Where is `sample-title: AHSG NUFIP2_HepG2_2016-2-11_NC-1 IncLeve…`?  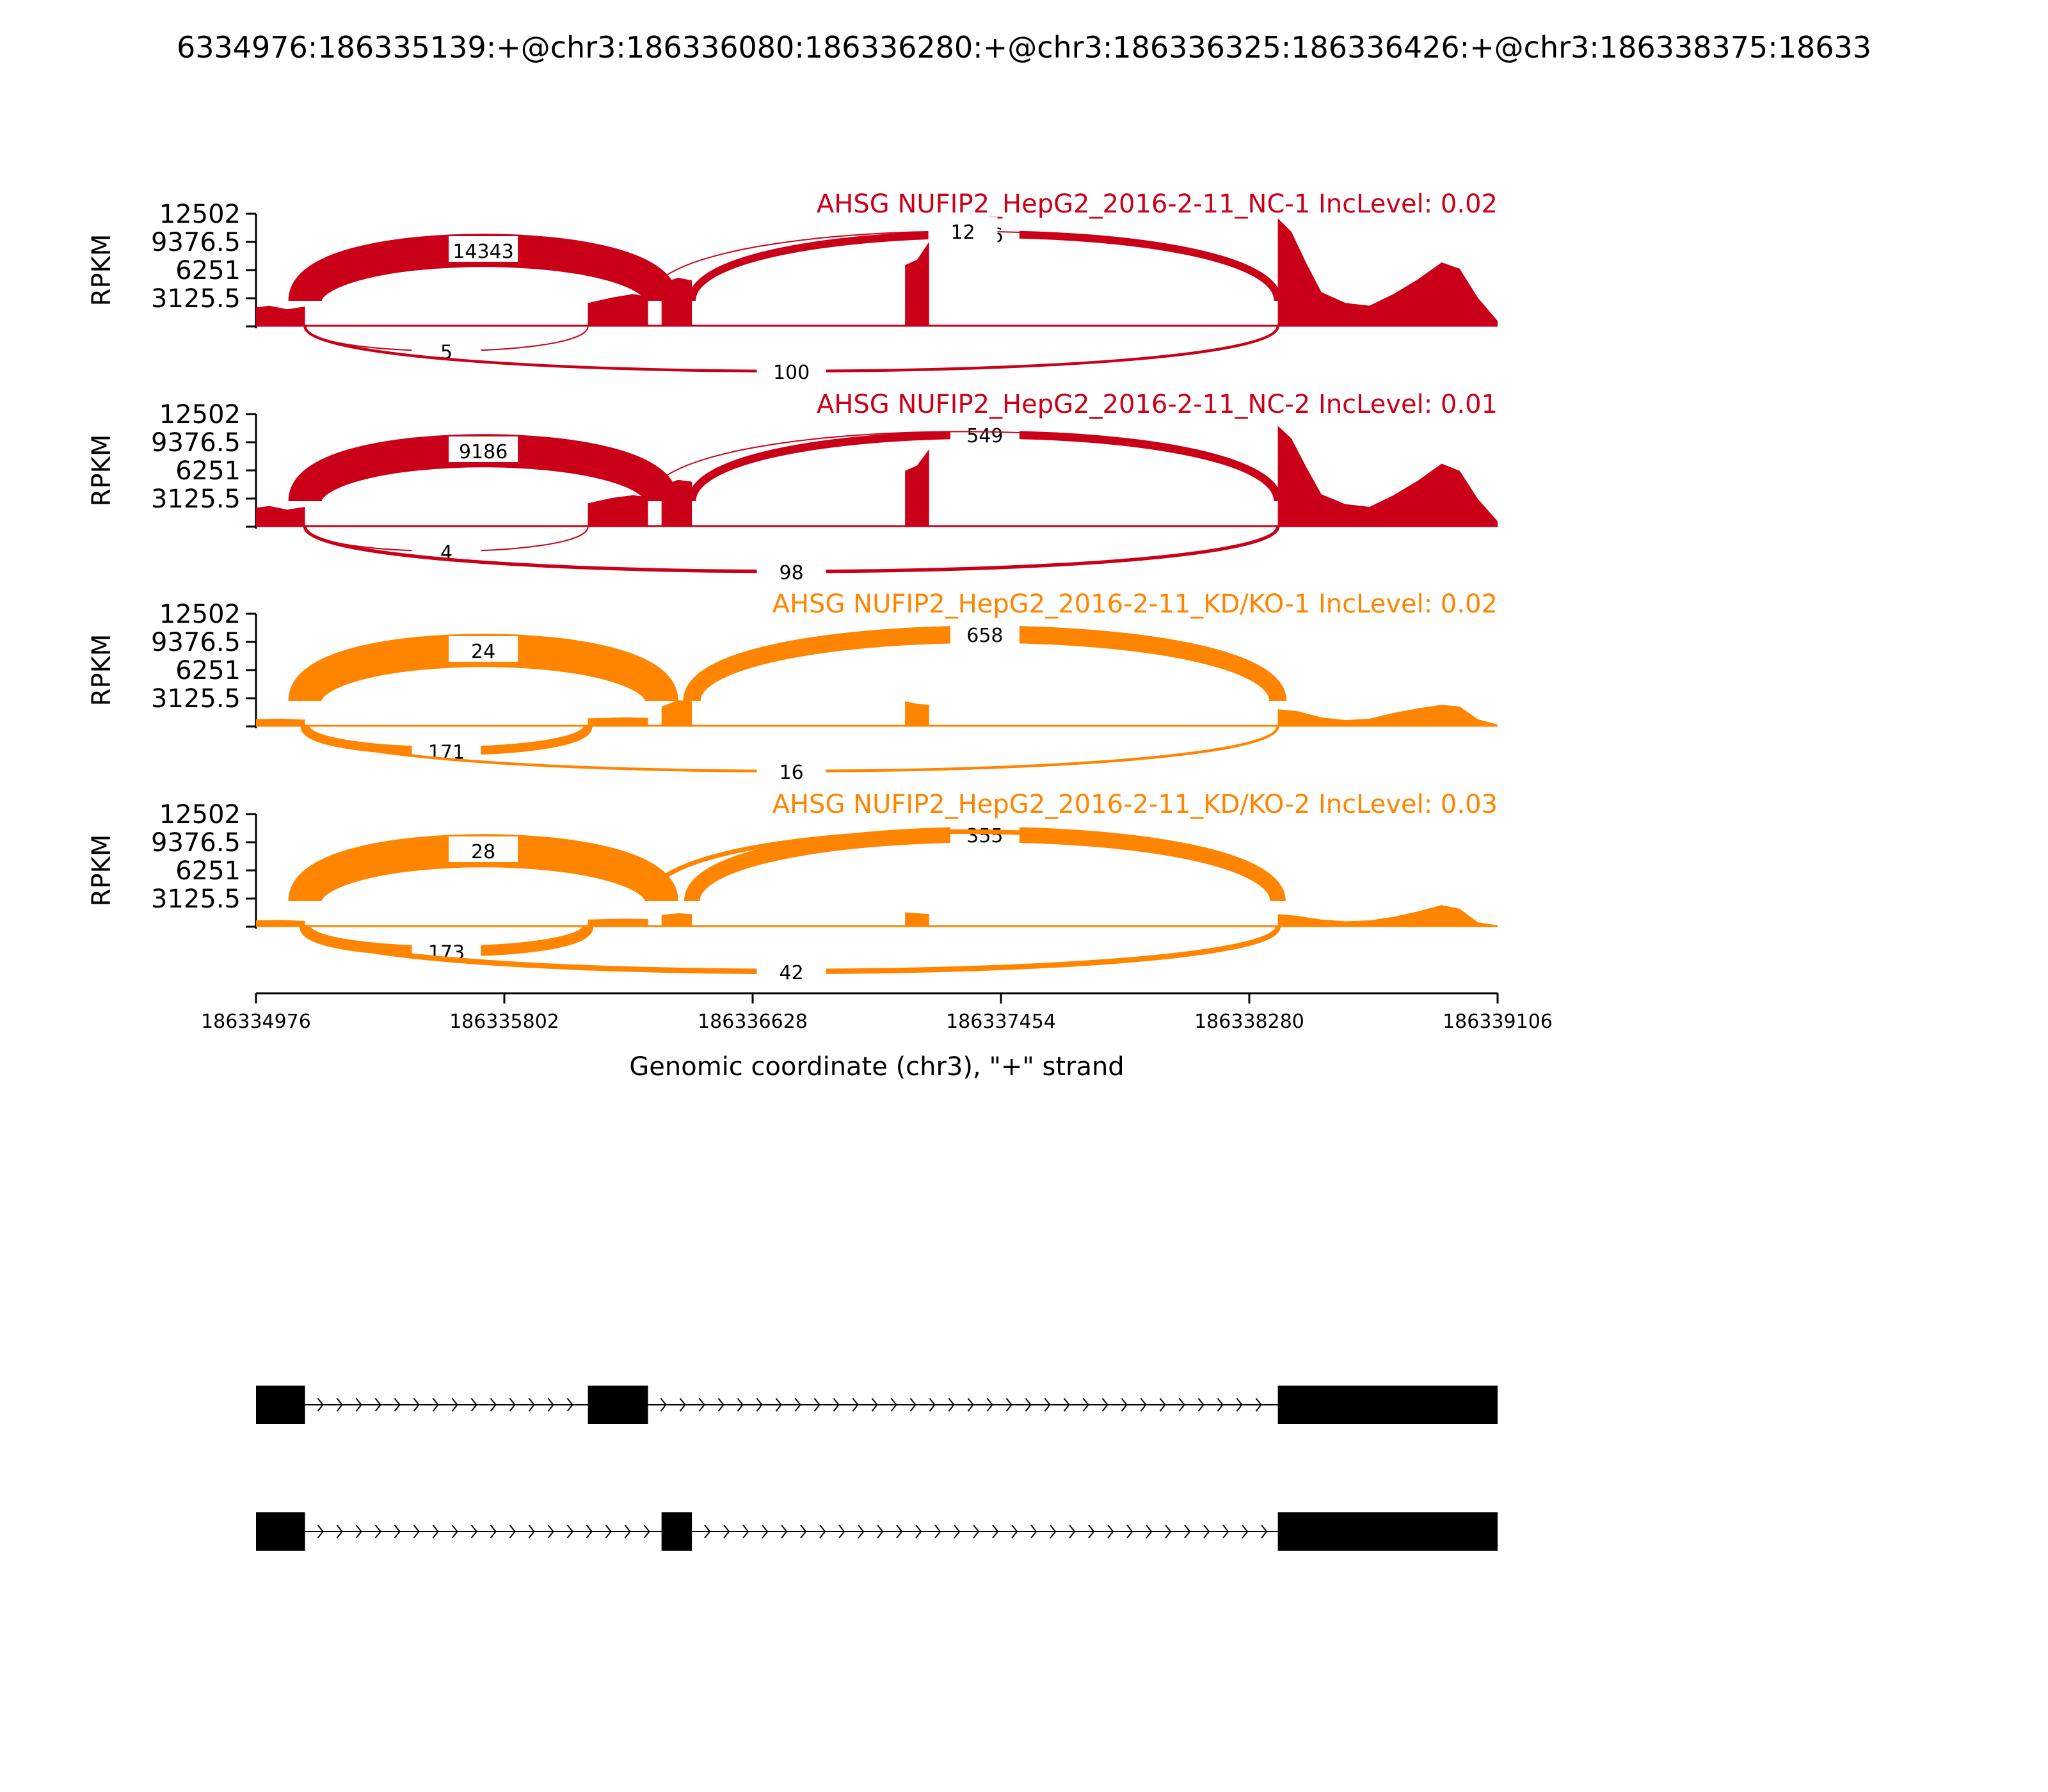
sample-title: AHSG NUFIP2_HepG2_2016-2-11_NC-1 IncLeve… is located at coordinates (1157, 204).